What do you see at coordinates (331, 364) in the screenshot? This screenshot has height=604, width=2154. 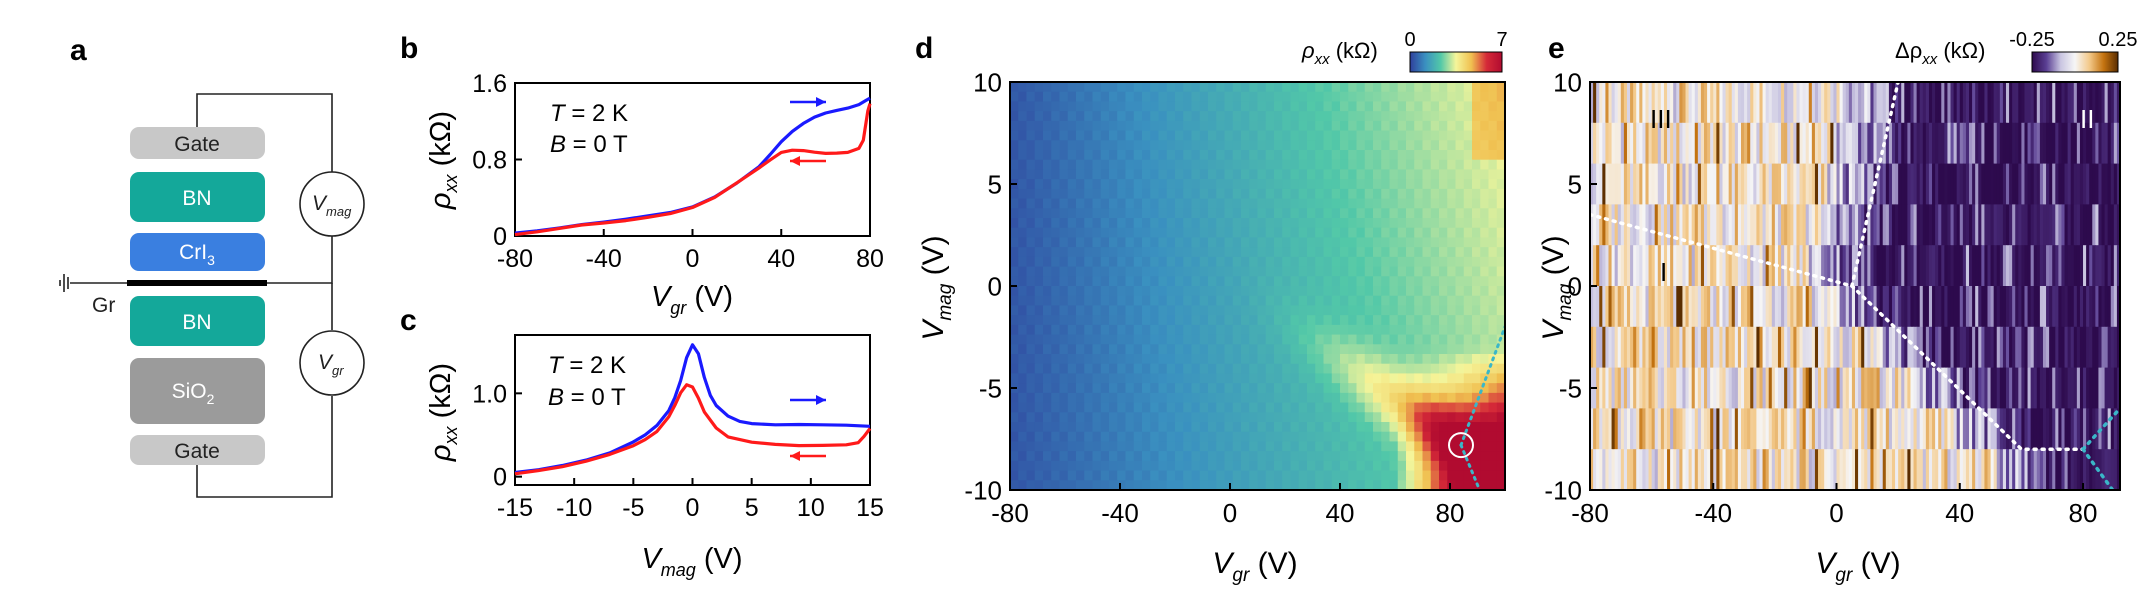 I see `v-gr-label: Vgr` at bounding box center [331, 364].